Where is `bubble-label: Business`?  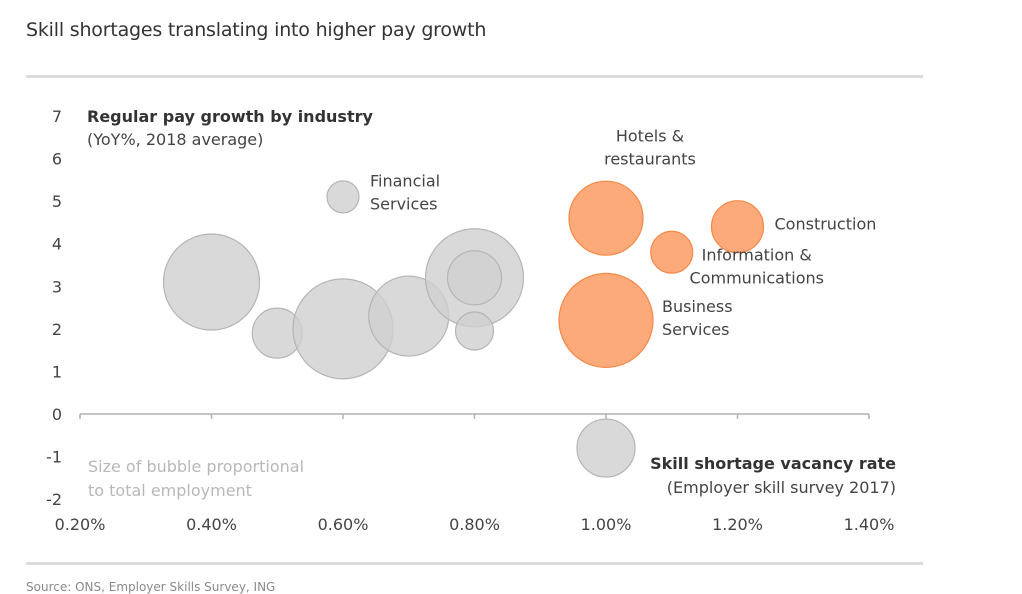
bubble-label: Business is located at coordinates (697, 306).